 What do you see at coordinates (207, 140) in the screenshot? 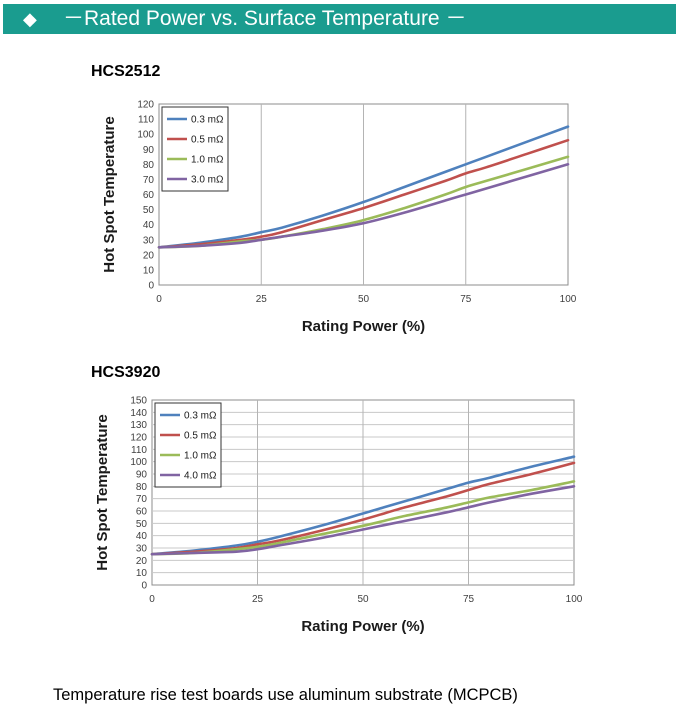
I see `chart-1-legend-label-2: 0.5 mΩ` at bounding box center [207, 140].